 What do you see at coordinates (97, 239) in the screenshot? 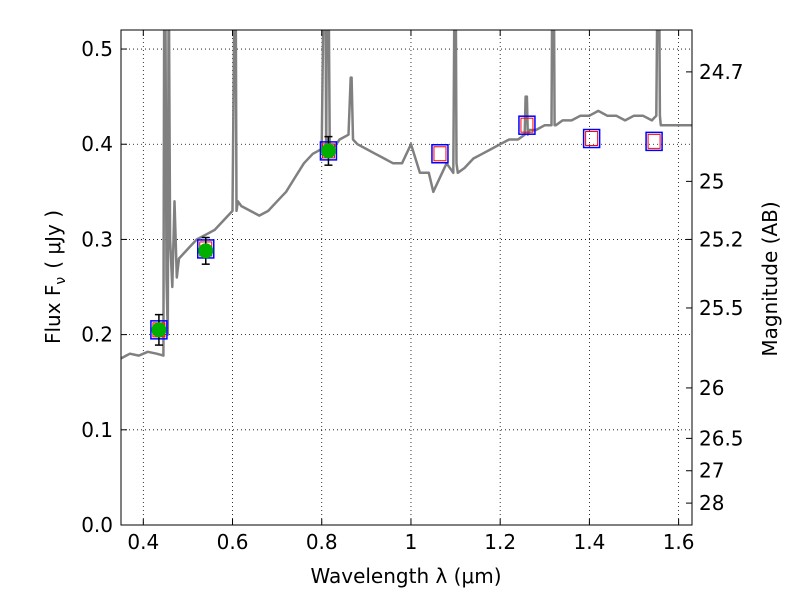
I see `y-tick-label: 0.3` at bounding box center [97, 239].